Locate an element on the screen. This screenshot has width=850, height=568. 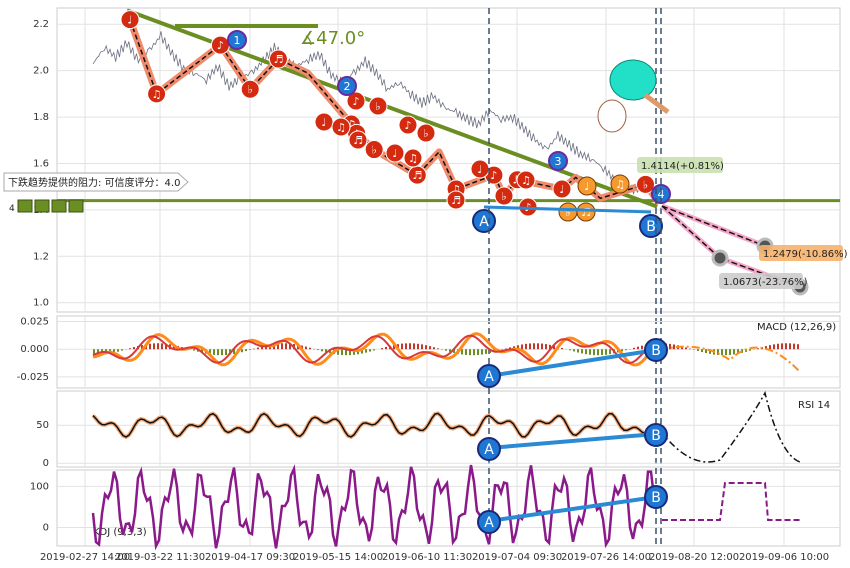
marker-b-kdj: B is located at coordinates (656, 497).